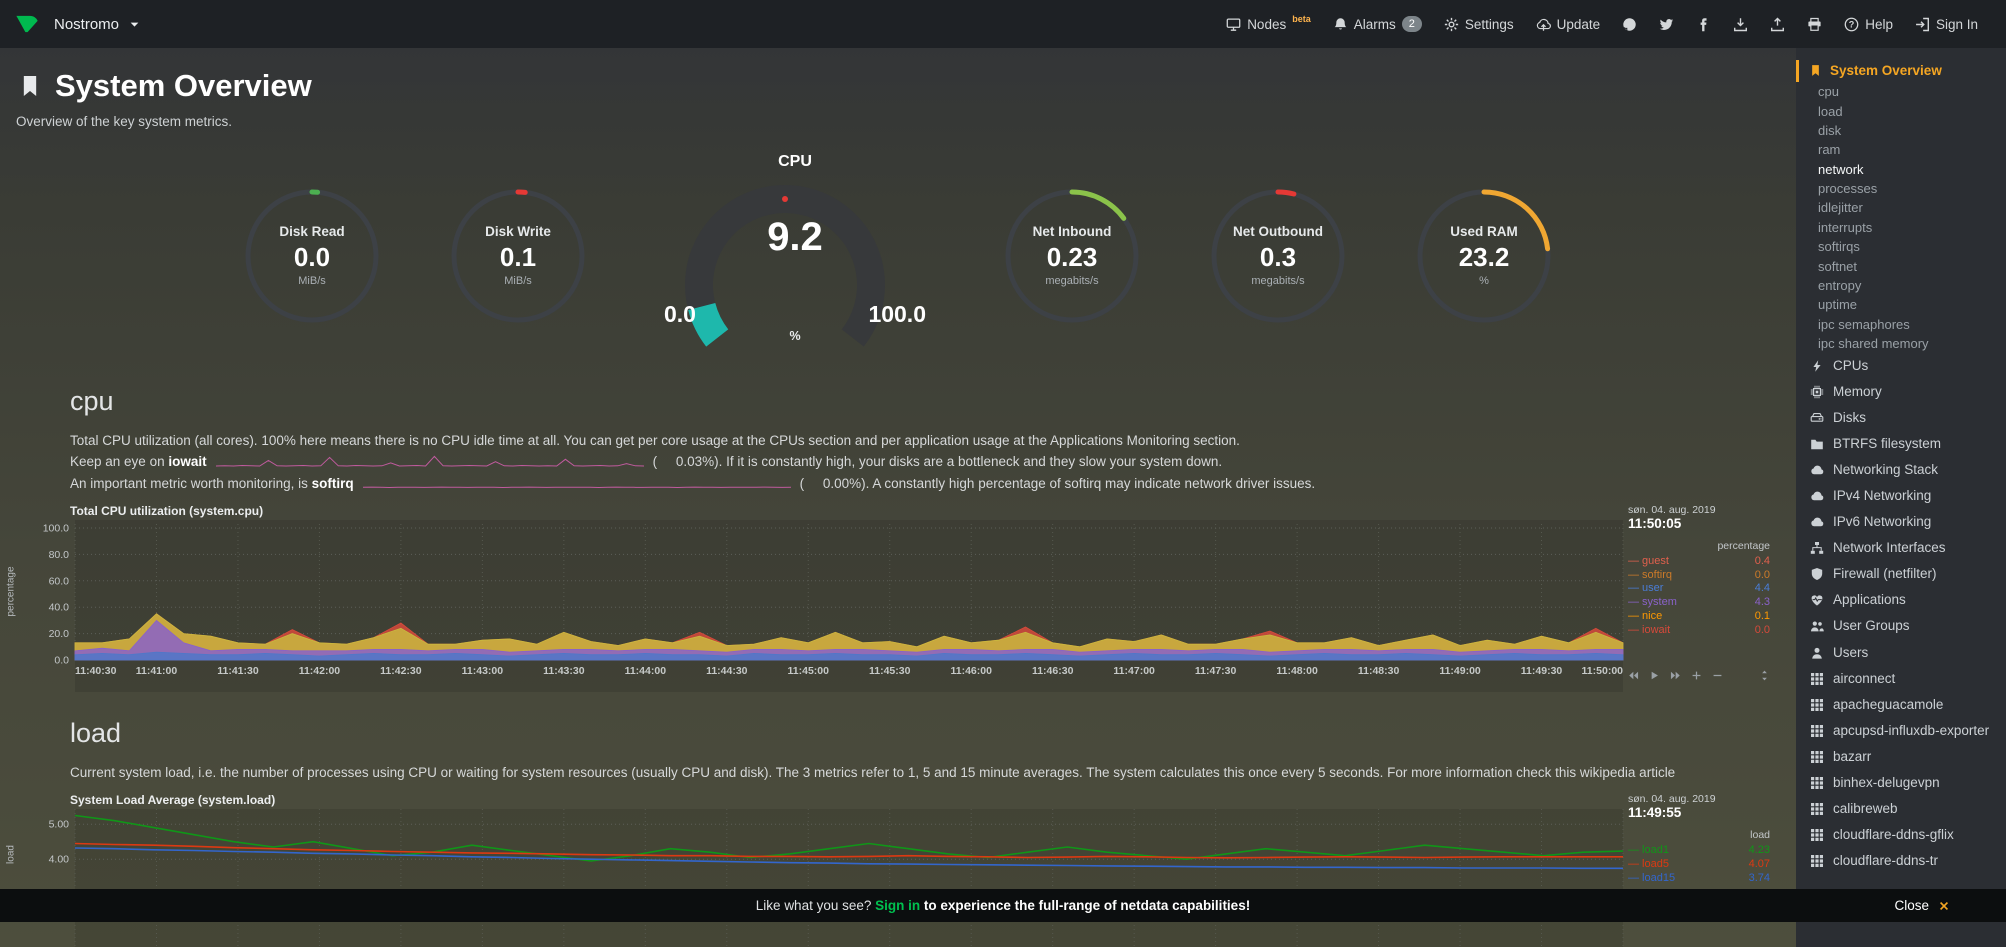 This screenshot has width=2006, height=947. What do you see at coordinates (1864, 324) in the screenshot?
I see `sidebar-item-ipc-semaphores: ipc semaphores` at bounding box center [1864, 324].